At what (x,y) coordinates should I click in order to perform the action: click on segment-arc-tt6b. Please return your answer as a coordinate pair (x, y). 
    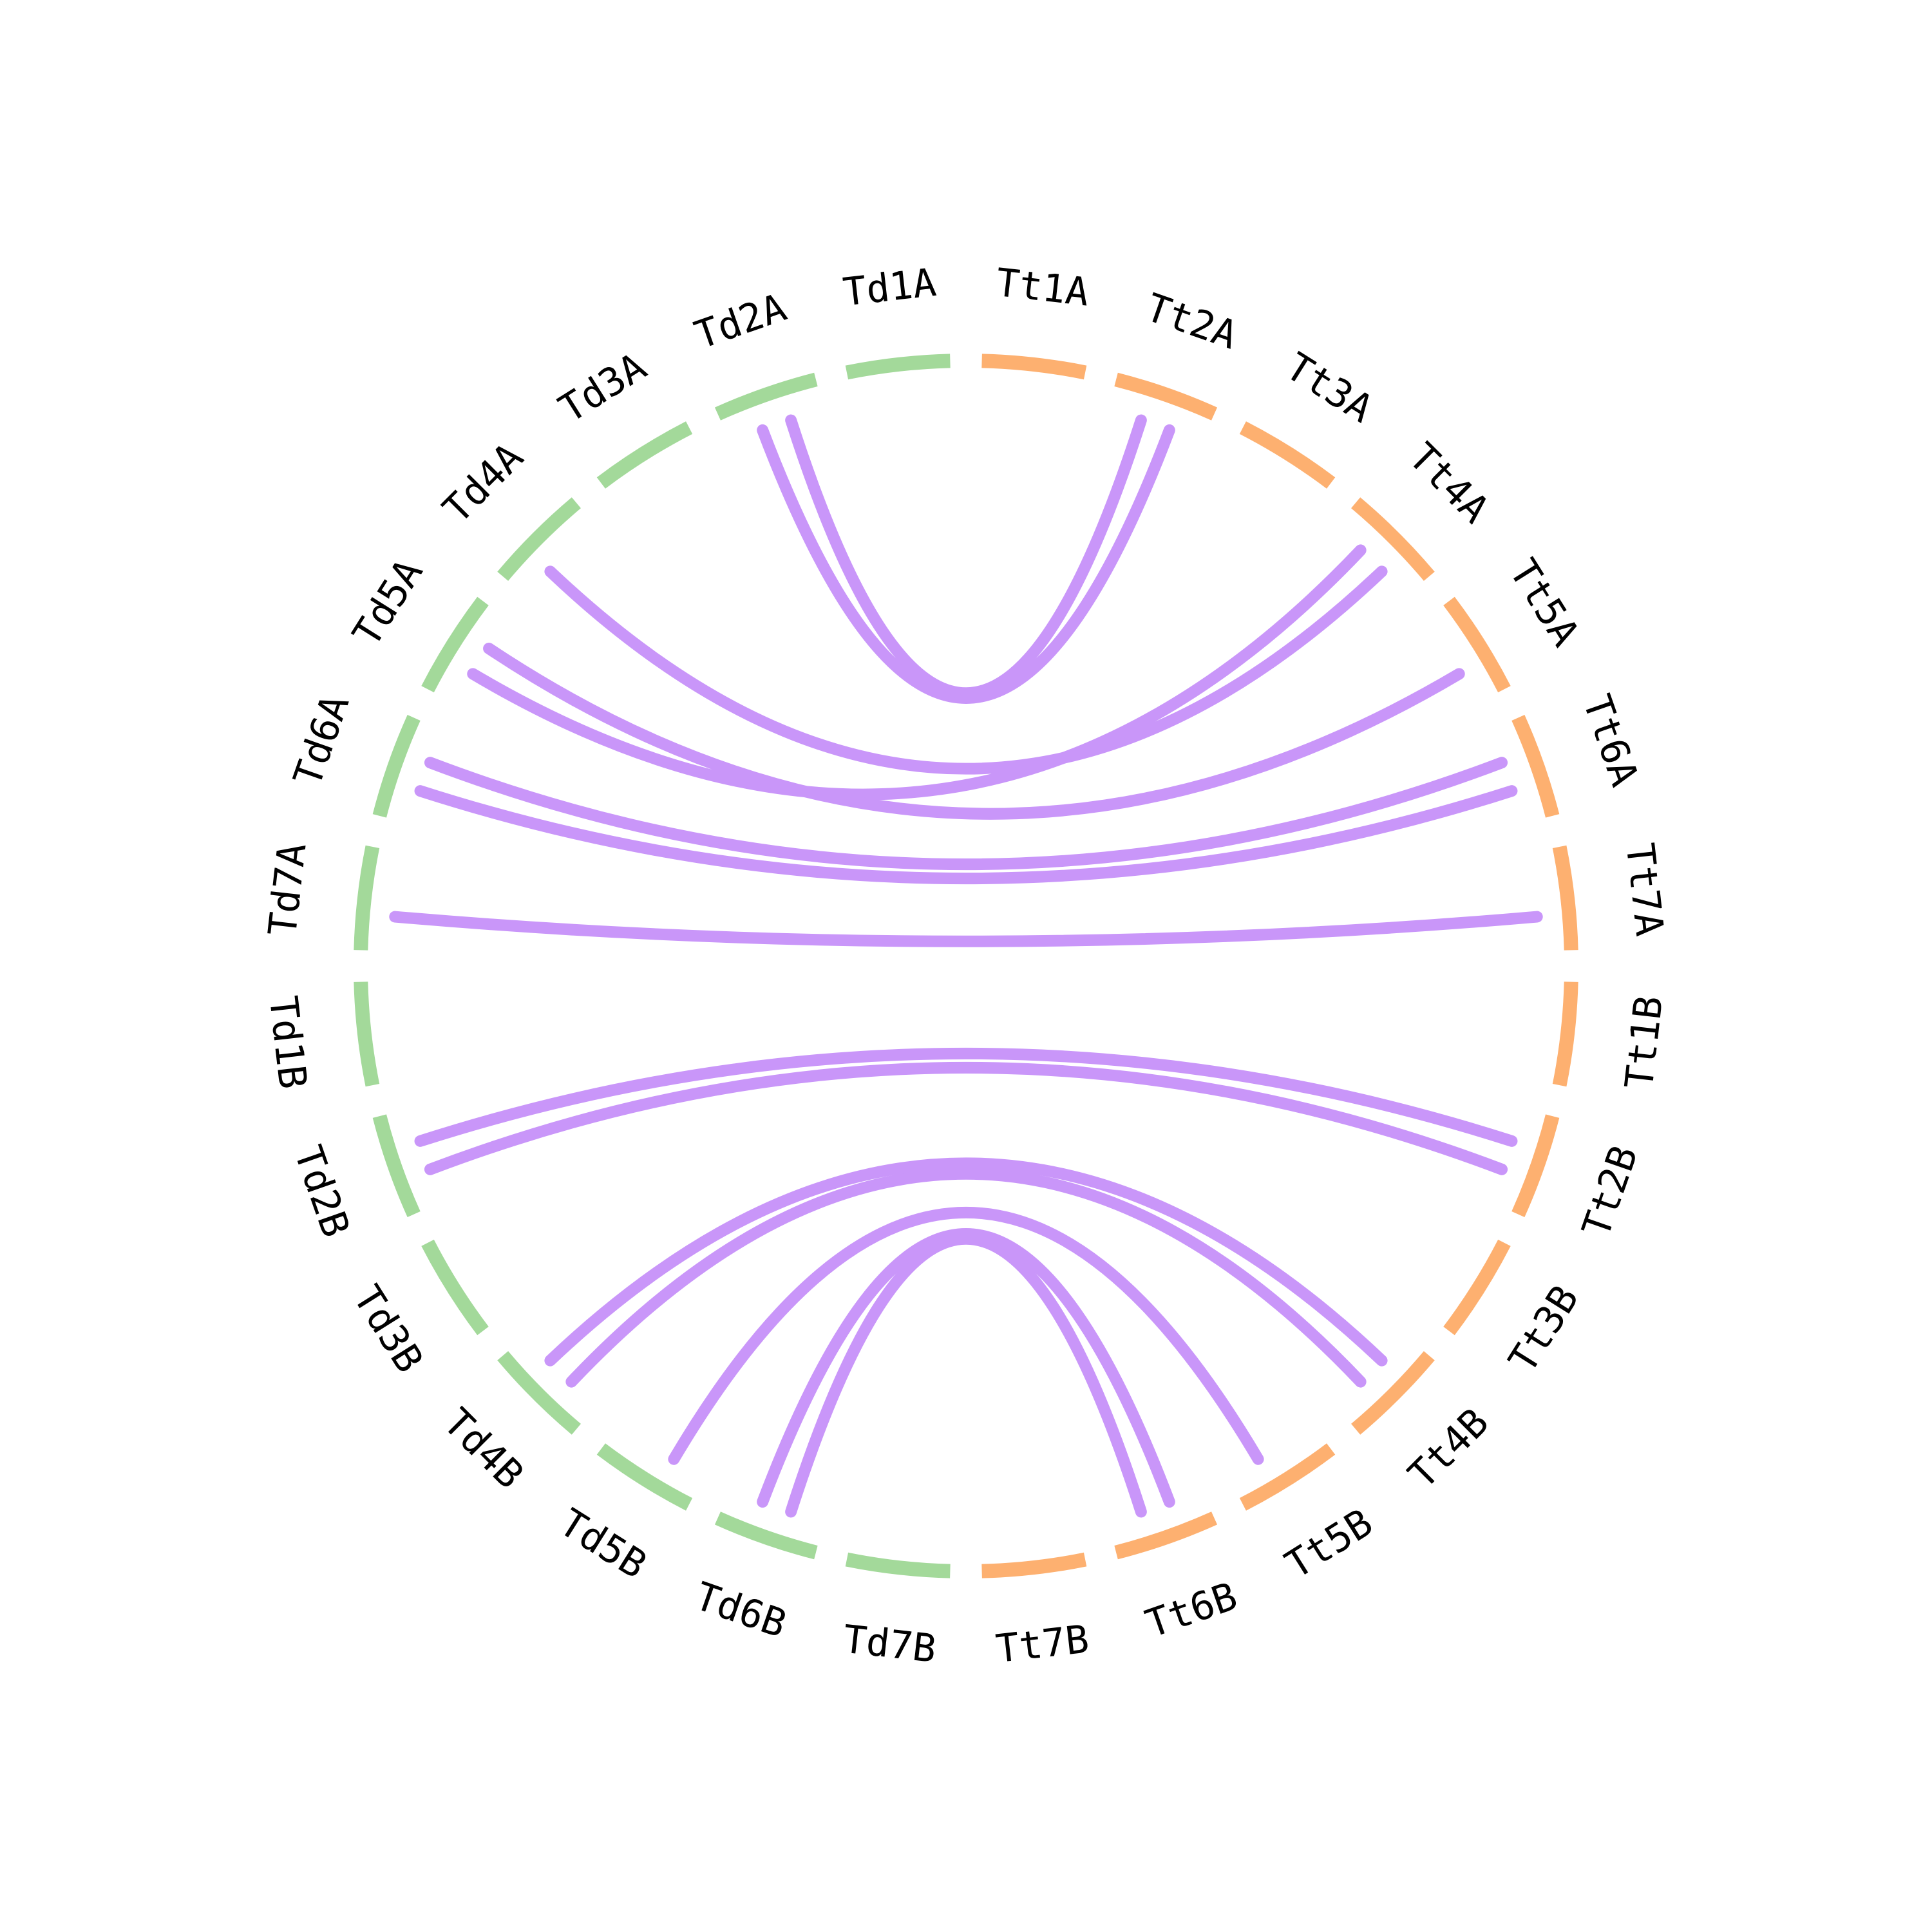
    Looking at the image, I should click on (1166, 1535).